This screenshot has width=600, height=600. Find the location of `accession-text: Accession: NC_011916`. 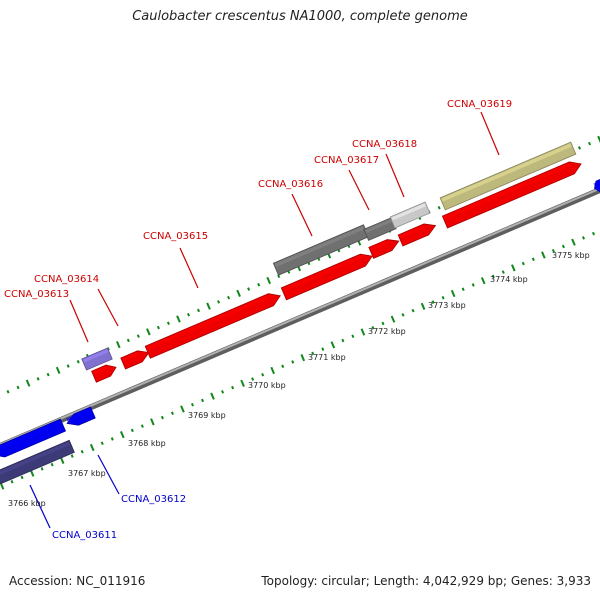

accession-text: Accession: NC_011916 is located at coordinates (77, 581).